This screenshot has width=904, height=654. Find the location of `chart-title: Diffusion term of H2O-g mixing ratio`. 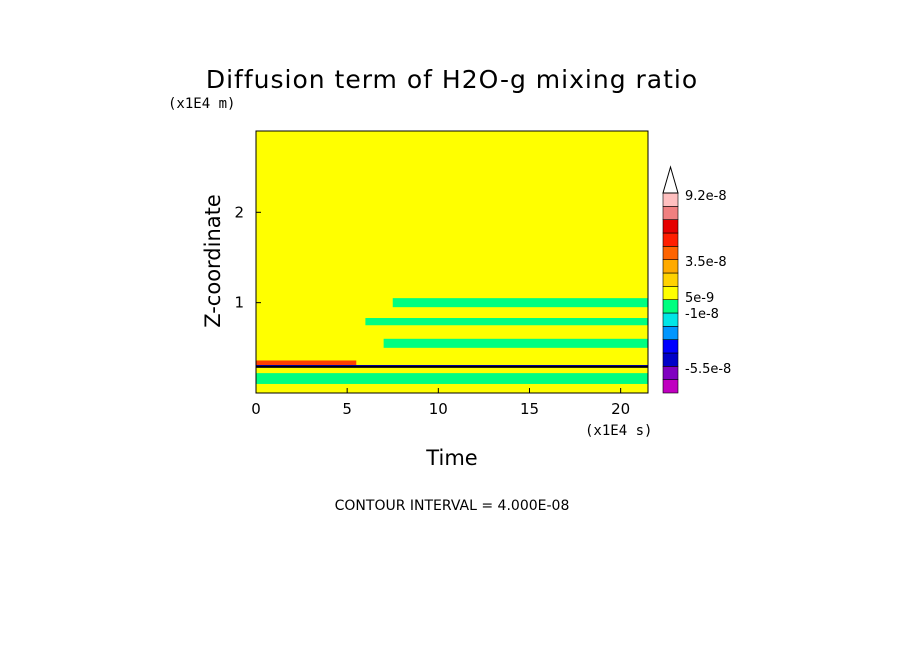

chart-title: Diffusion term of H2O-g mixing ratio is located at coordinates (452, 79).